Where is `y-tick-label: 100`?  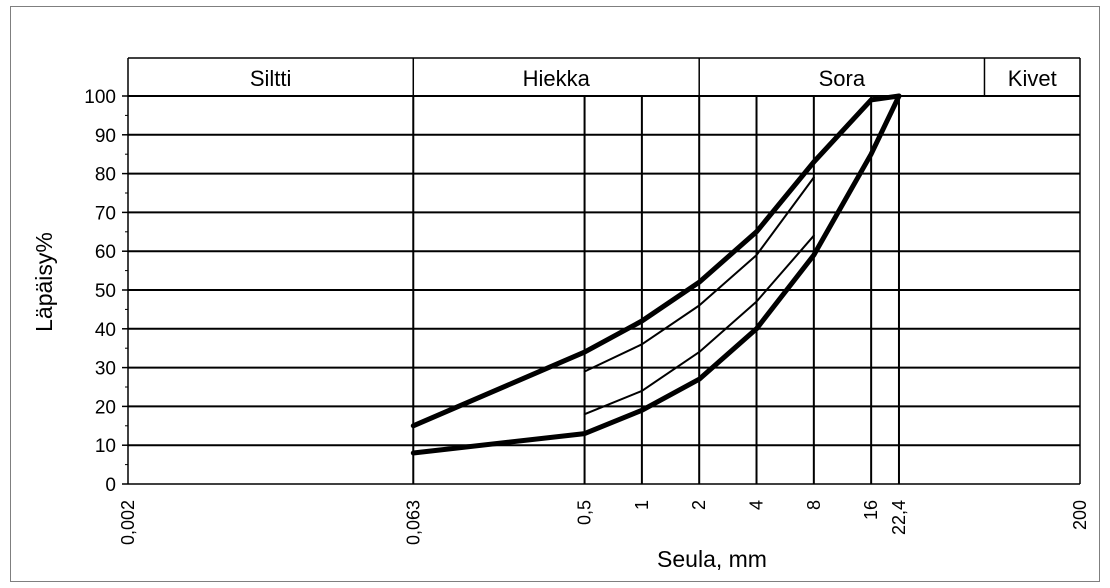 y-tick-label: 100 is located at coordinates (100, 97).